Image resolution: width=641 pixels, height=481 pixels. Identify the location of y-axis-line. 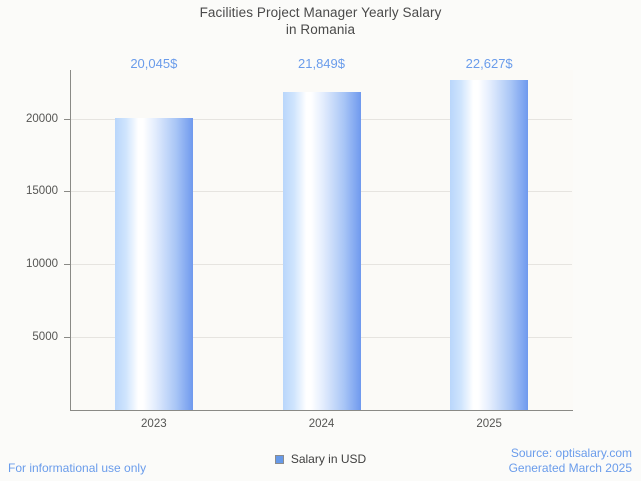
(70, 240).